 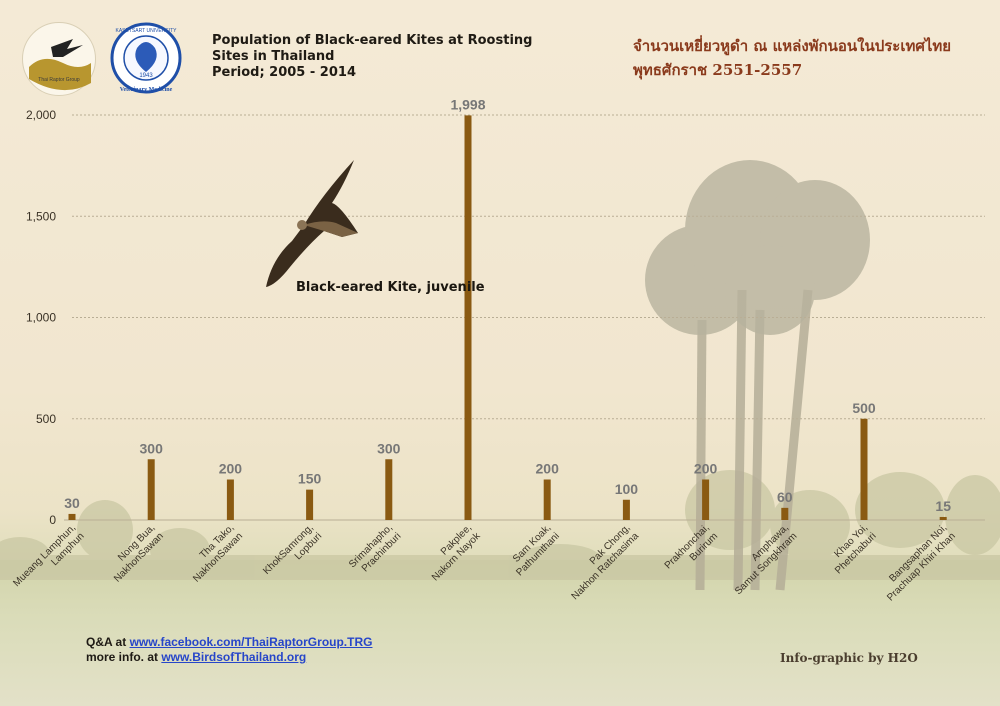 What do you see at coordinates (41, 216) in the screenshot?
I see `y-tick-label: 1,500` at bounding box center [41, 216].